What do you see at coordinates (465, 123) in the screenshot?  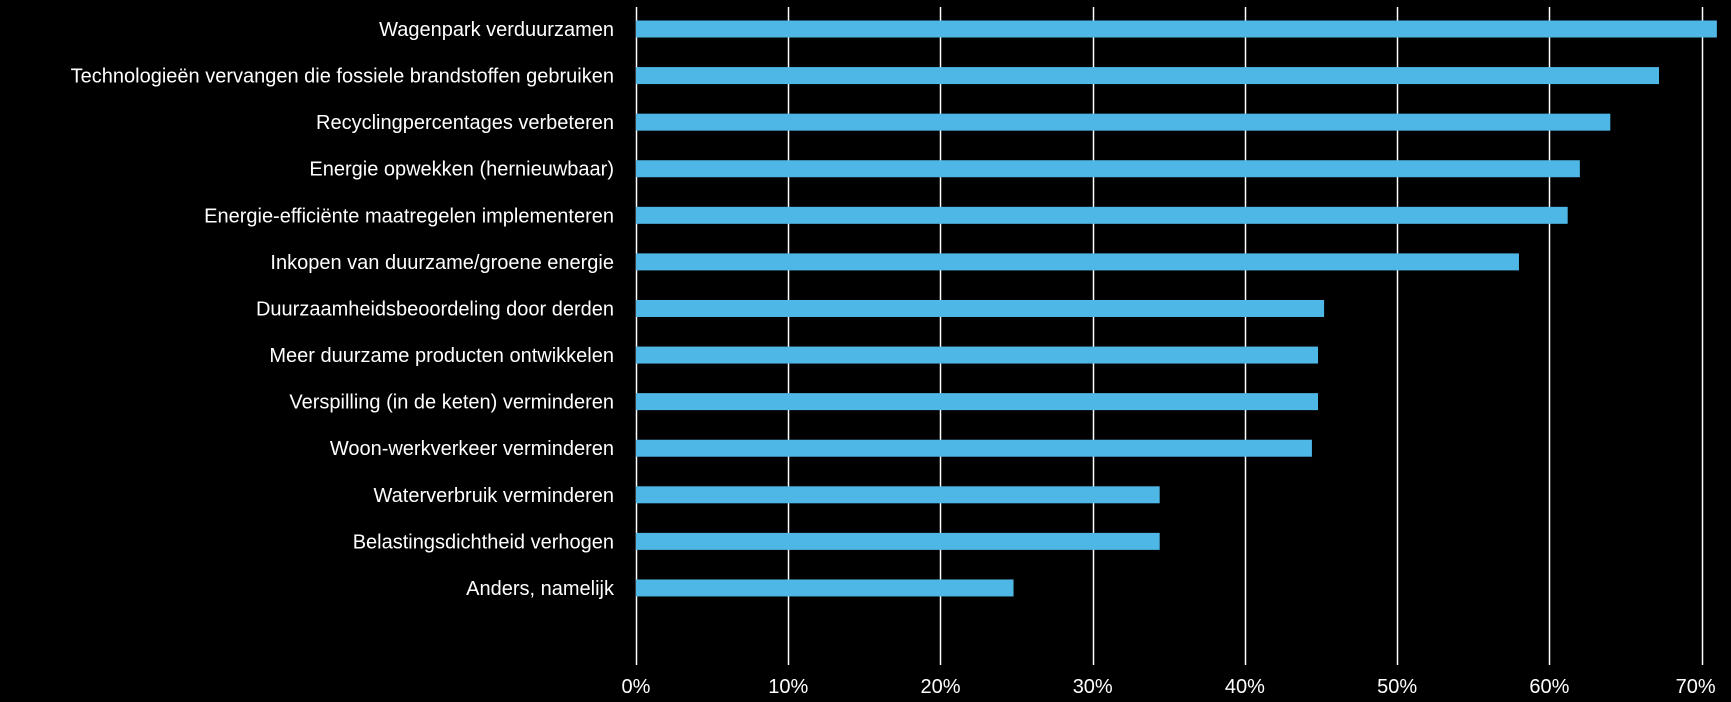 I see `category-label-3: Recyclingpercentages verbeteren` at bounding box center [465, 123].